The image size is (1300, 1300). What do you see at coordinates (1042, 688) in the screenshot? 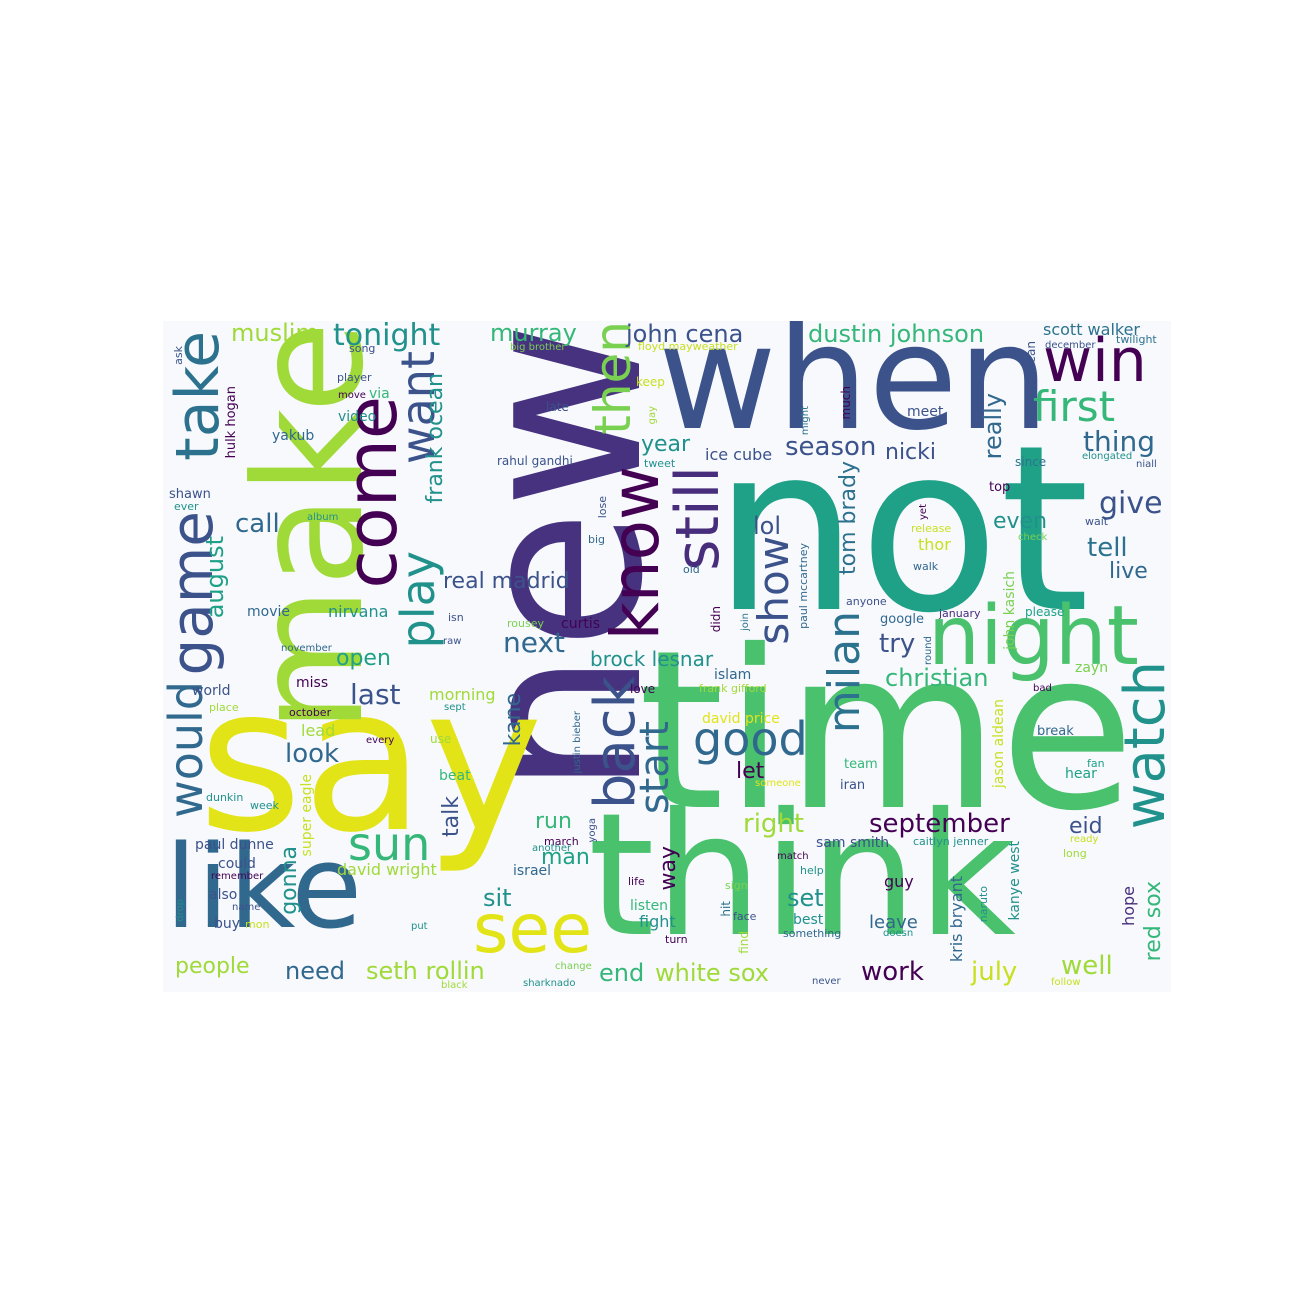
I see `word-cloud-word: bad` at bounding box center [1042, 688].